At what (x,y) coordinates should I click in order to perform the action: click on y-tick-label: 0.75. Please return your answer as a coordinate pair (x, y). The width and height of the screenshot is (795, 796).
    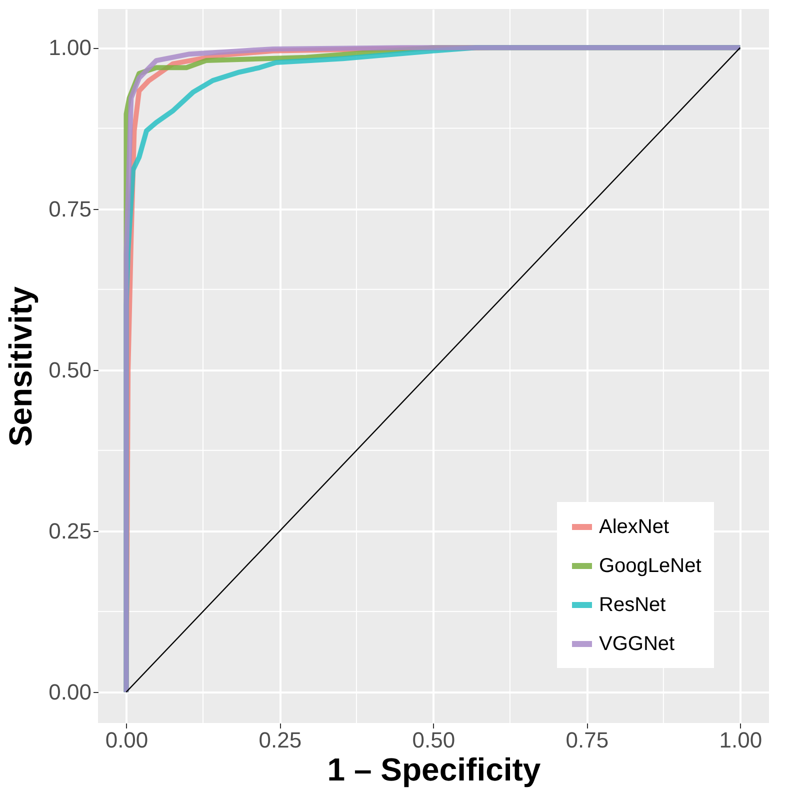
    Looking at the image, I should click on (70, 209).